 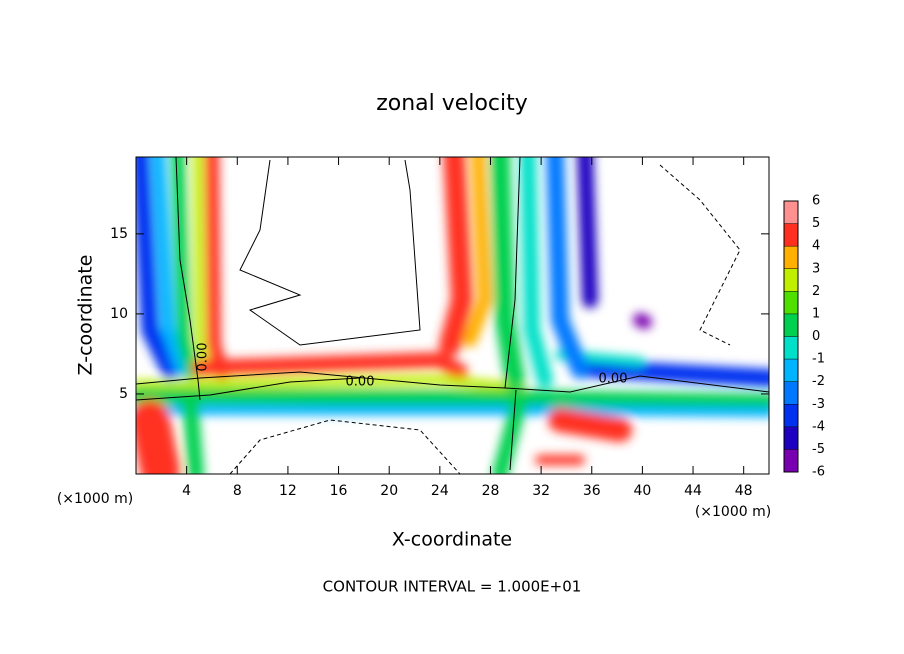 I want to click on colorbar-label: 5, so click(x=816, y=223).